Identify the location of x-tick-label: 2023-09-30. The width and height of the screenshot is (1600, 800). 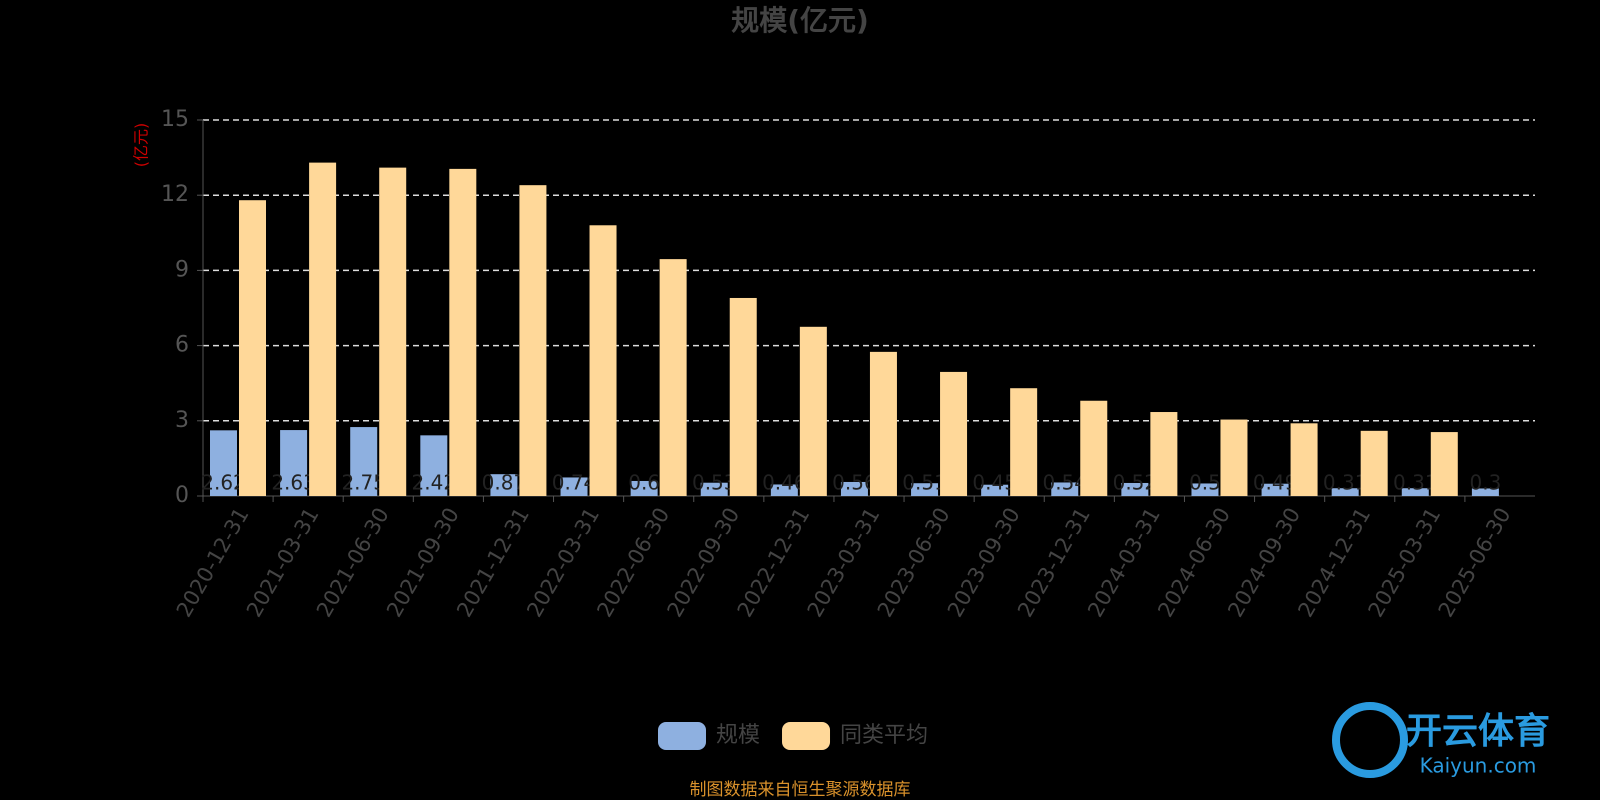
(984, 562).